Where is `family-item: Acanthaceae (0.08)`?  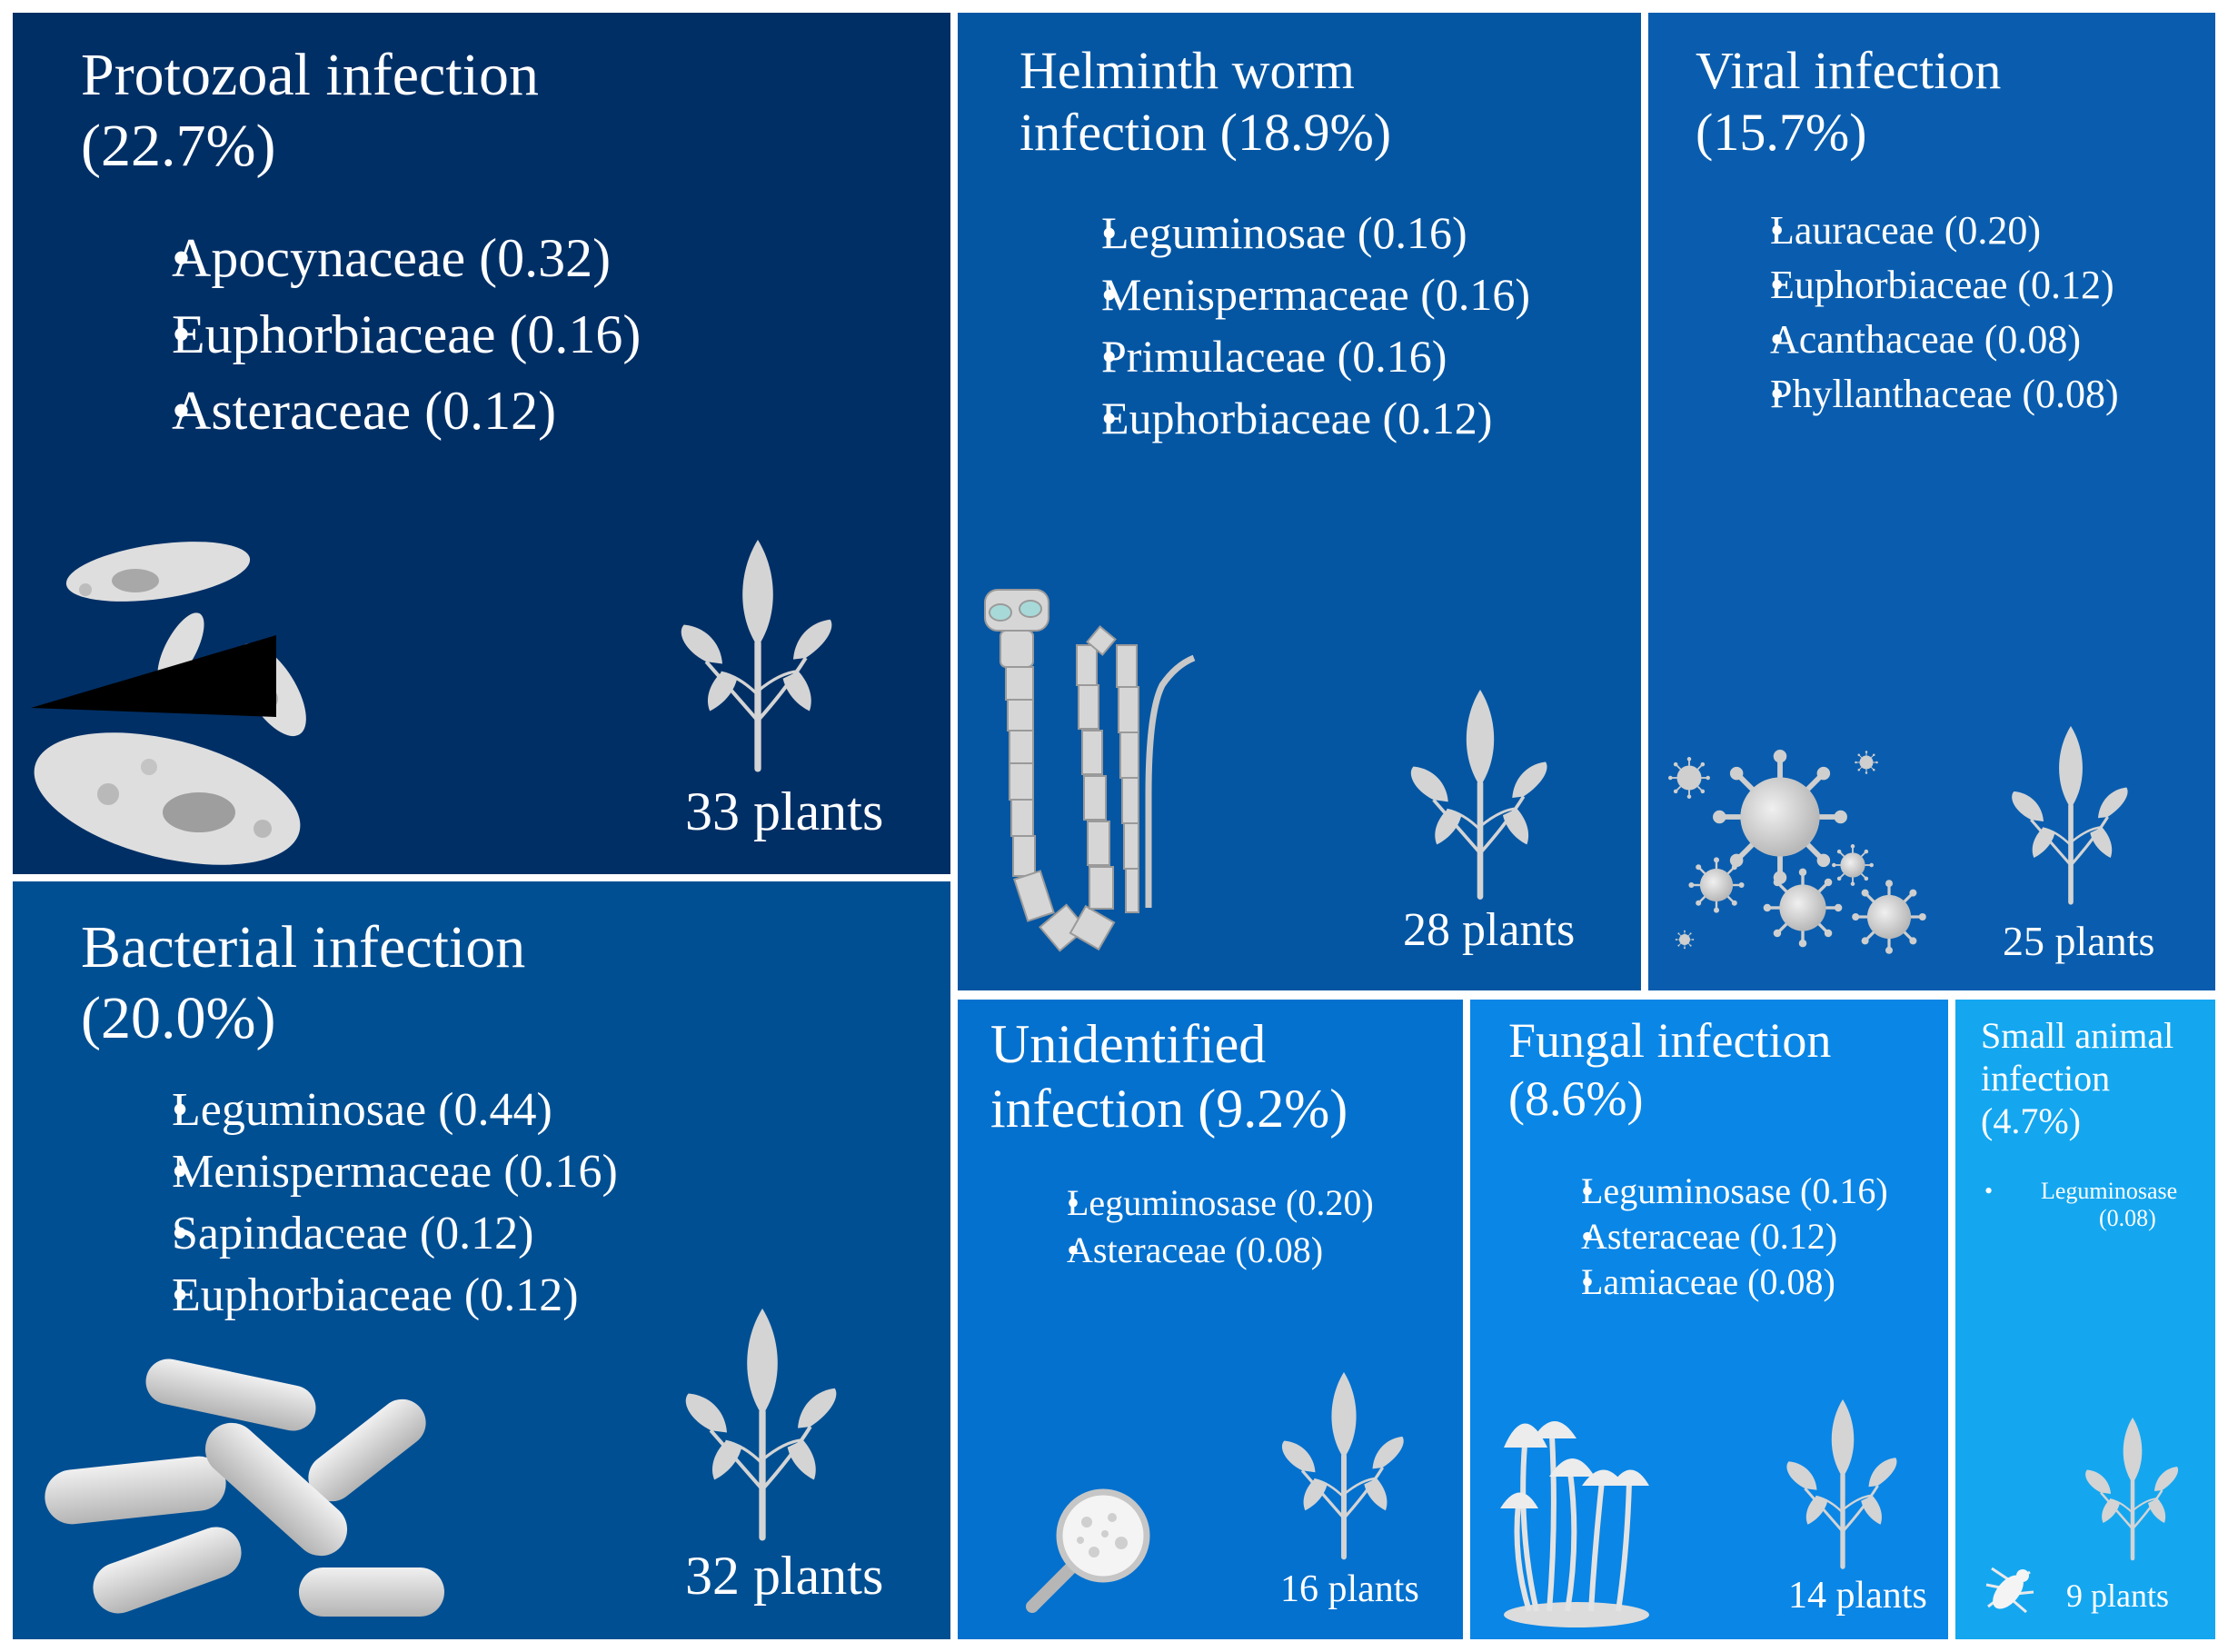 family-item: Acanthaceae (0.08) is located at coordinates (1909, 340).